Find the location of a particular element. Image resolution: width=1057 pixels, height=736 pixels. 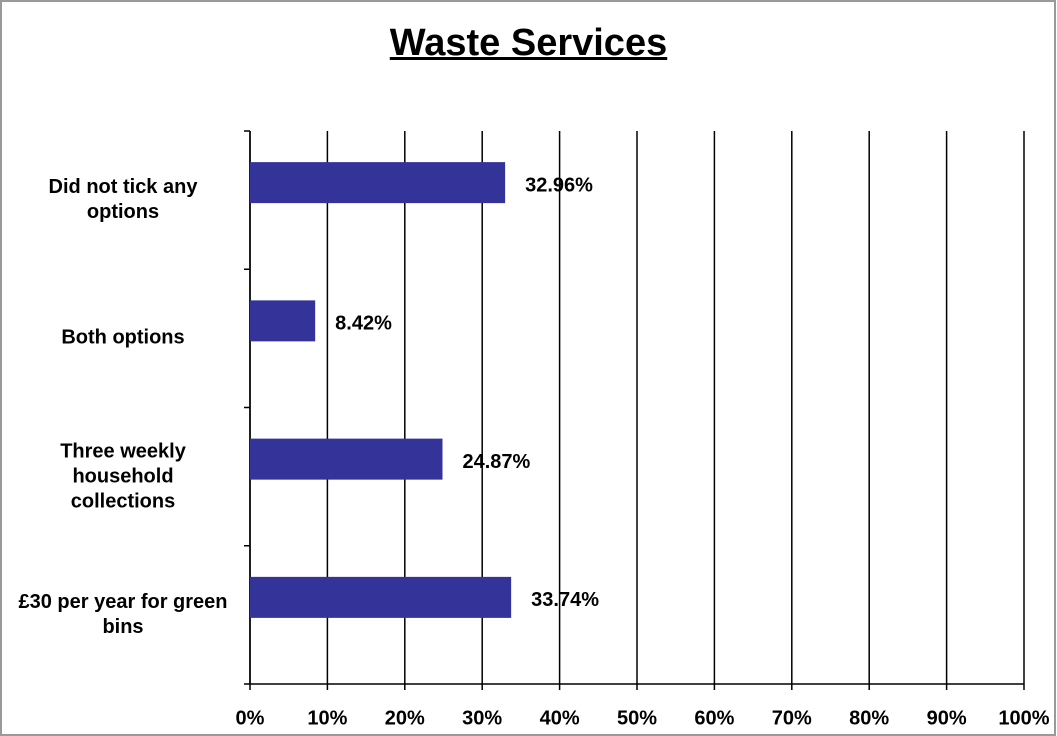

y-tick-label: Three weekly household collections is located at coordinates (123, 476).